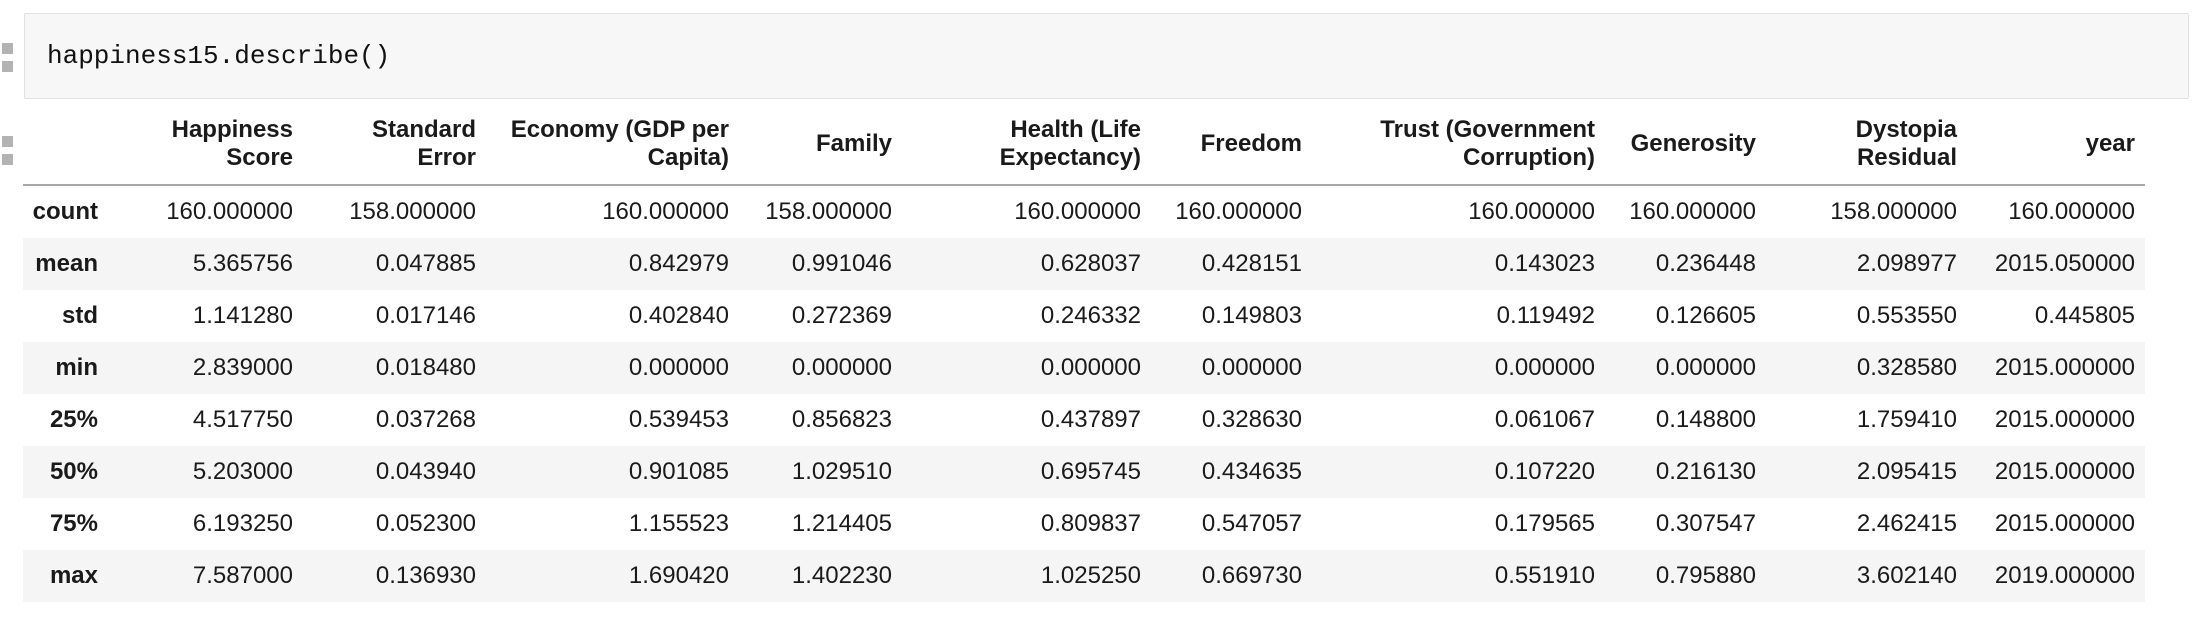  What do you see at coordinates (425, 263) in the screenshot?
I see `table-cell: 0.047885` at bounding box center [425, 263].